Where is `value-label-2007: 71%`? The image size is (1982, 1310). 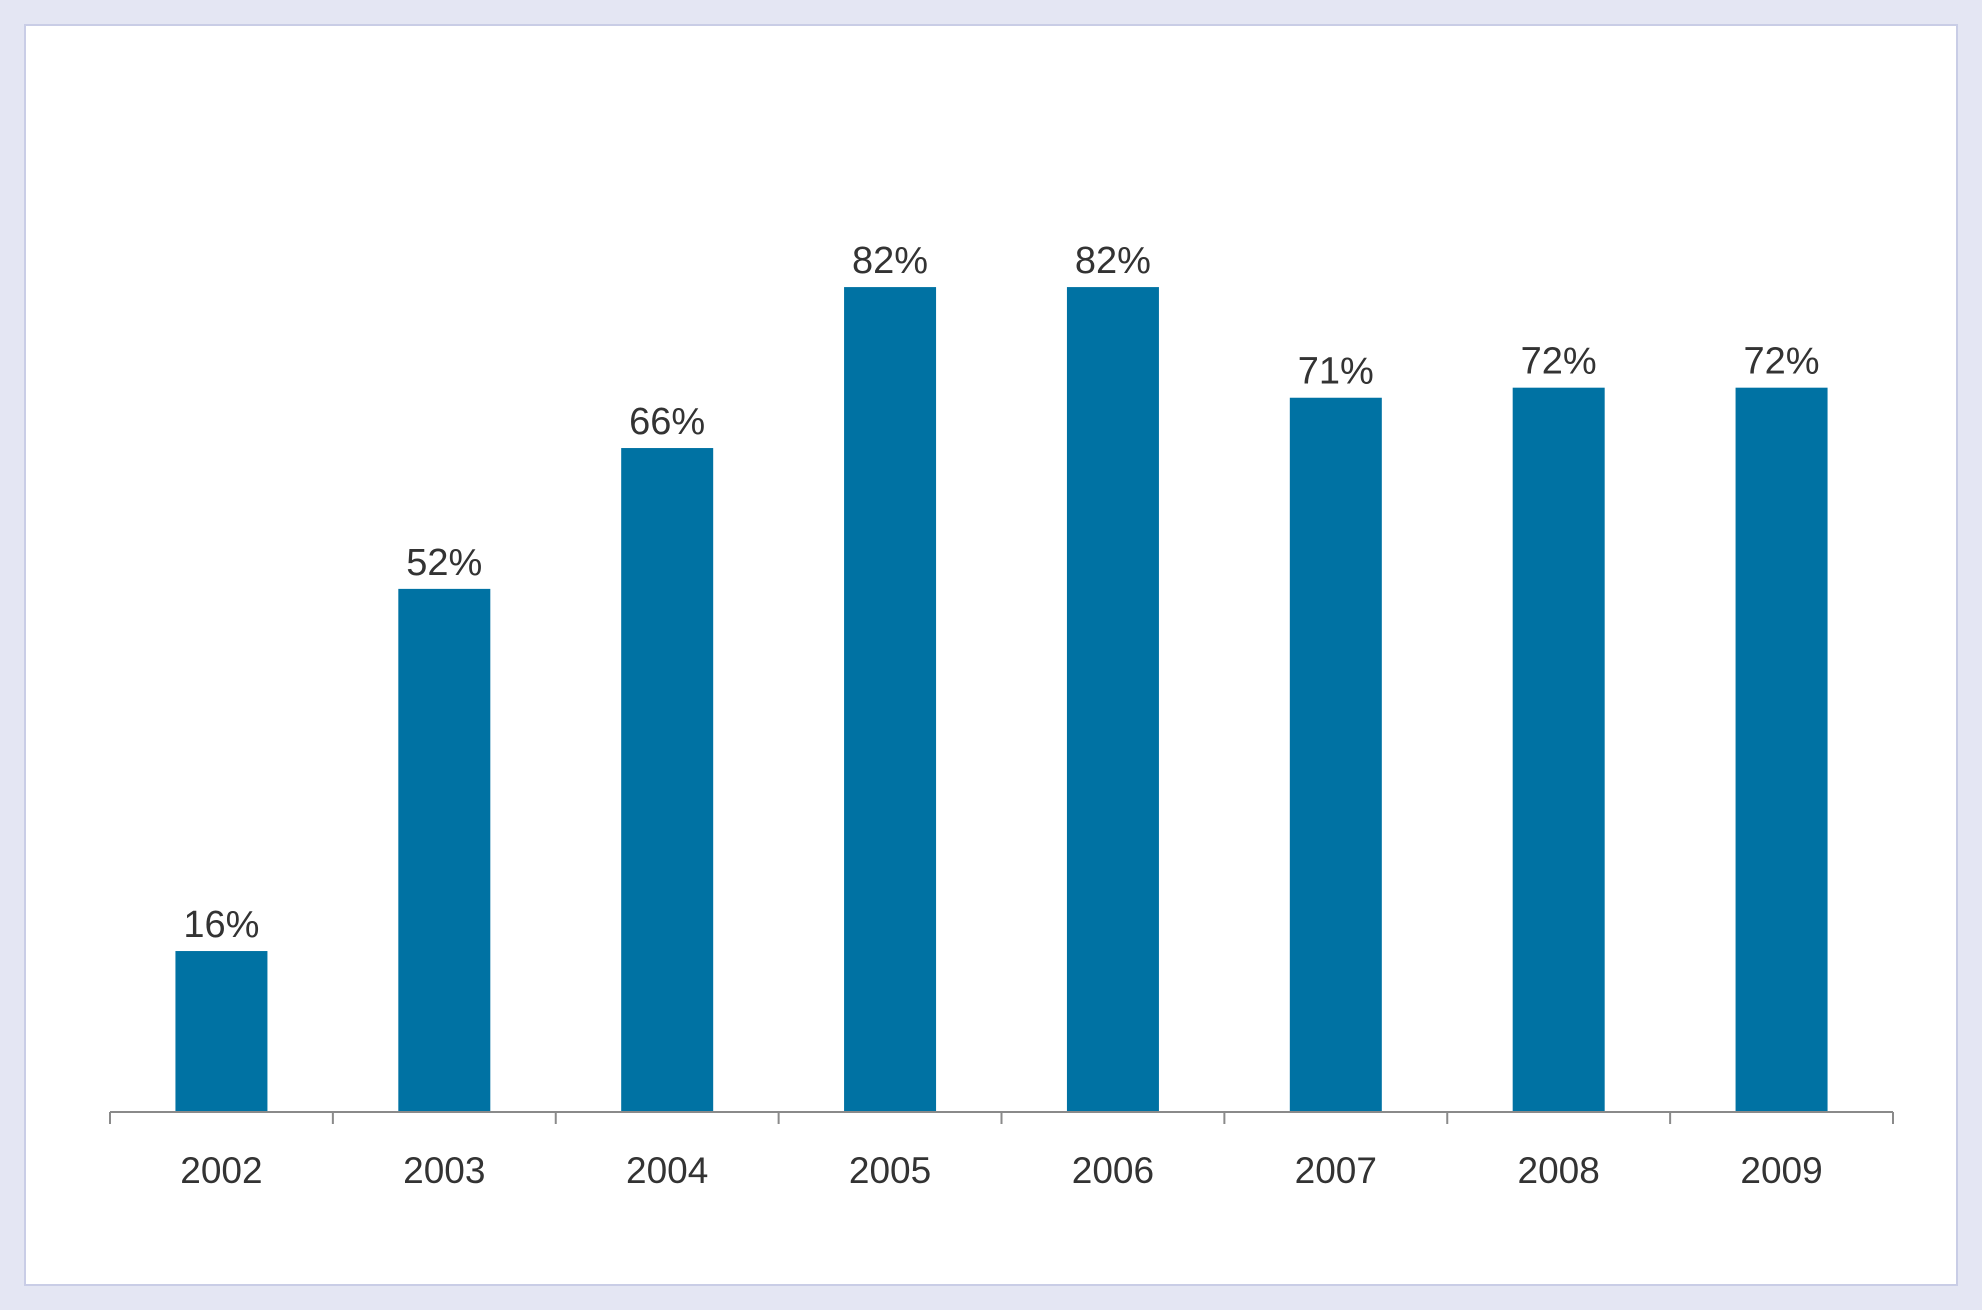
value-label-2007: 71% is located at coordinates (1336, 372).